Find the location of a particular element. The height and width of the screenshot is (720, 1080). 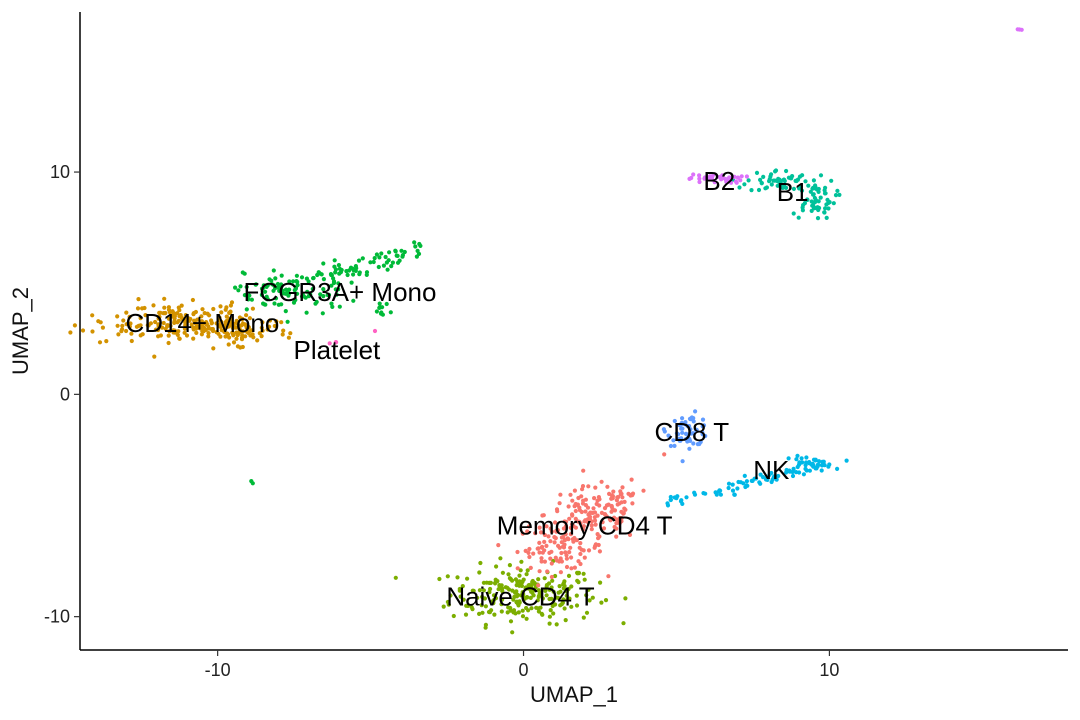

point-b2 is located at coordinates (721, 179).